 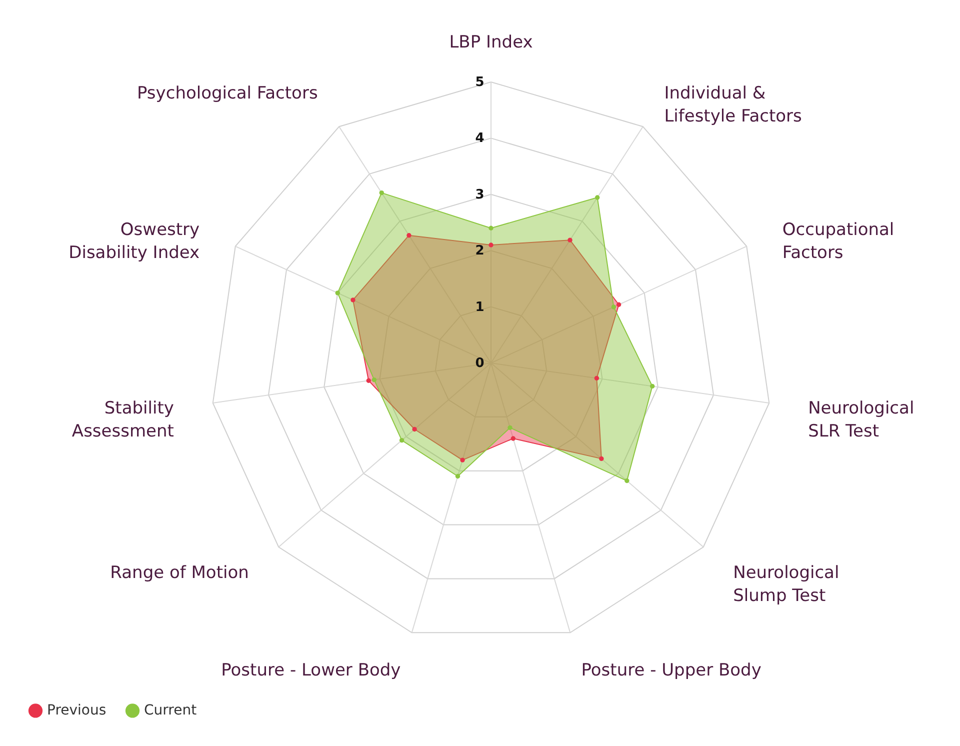 What do you see at coordinates (479, 251) in the screenshot?
I see `y-tick-label: 2` at bounding box center [479, 251].